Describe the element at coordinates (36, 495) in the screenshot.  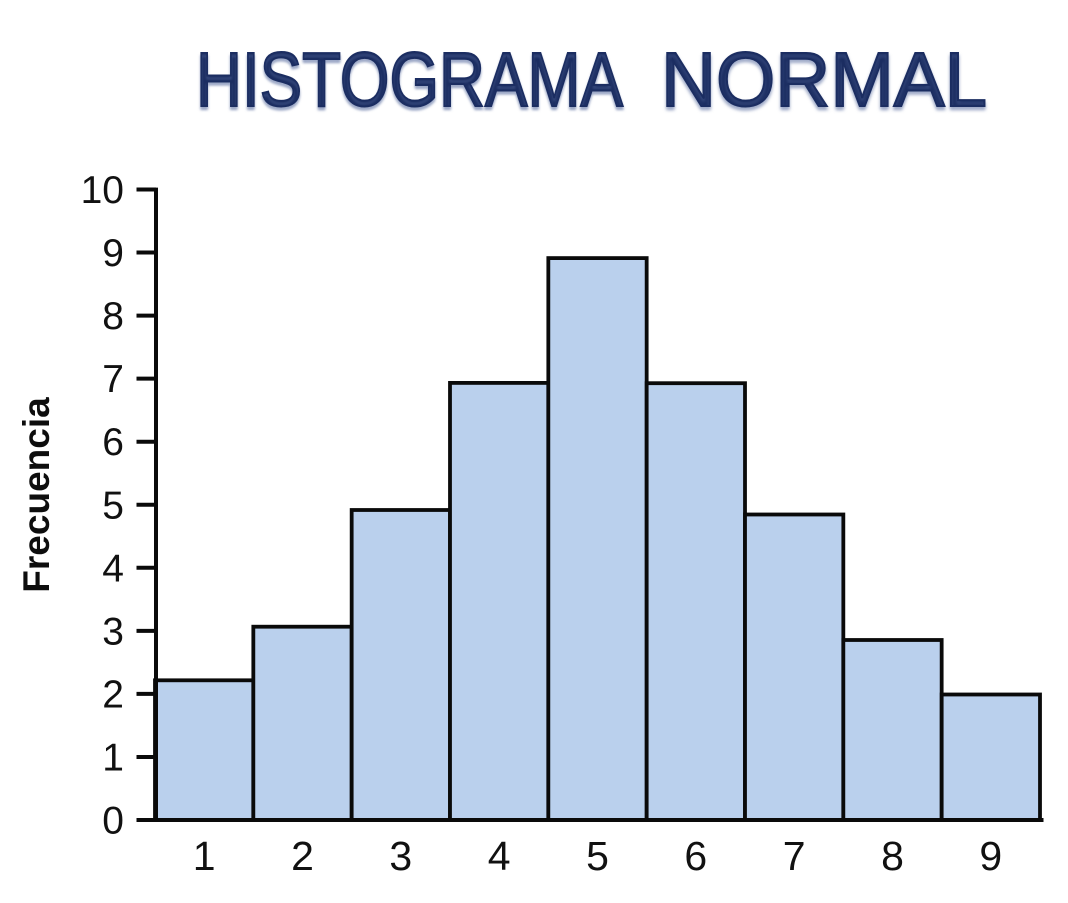
I see `svg-text: Frecuencia` at that location.